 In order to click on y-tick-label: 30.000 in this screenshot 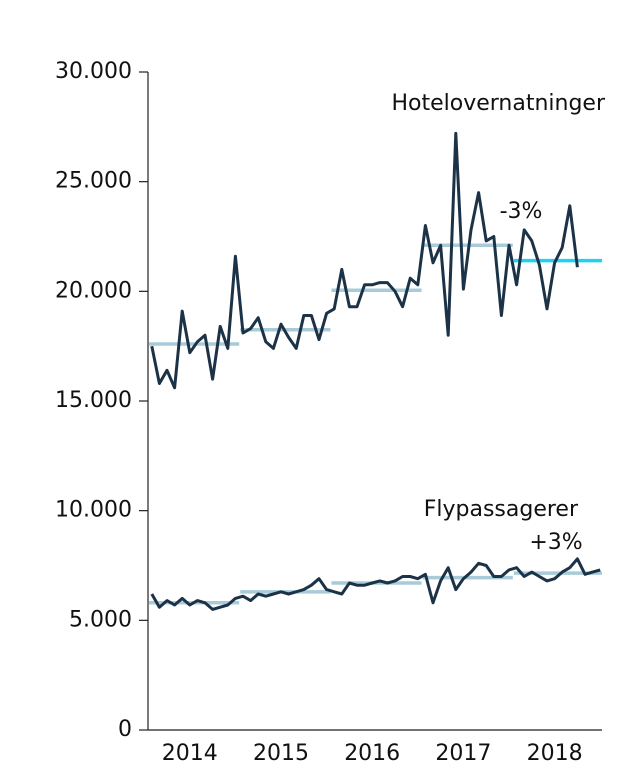, I will do `click(93, 71)`.